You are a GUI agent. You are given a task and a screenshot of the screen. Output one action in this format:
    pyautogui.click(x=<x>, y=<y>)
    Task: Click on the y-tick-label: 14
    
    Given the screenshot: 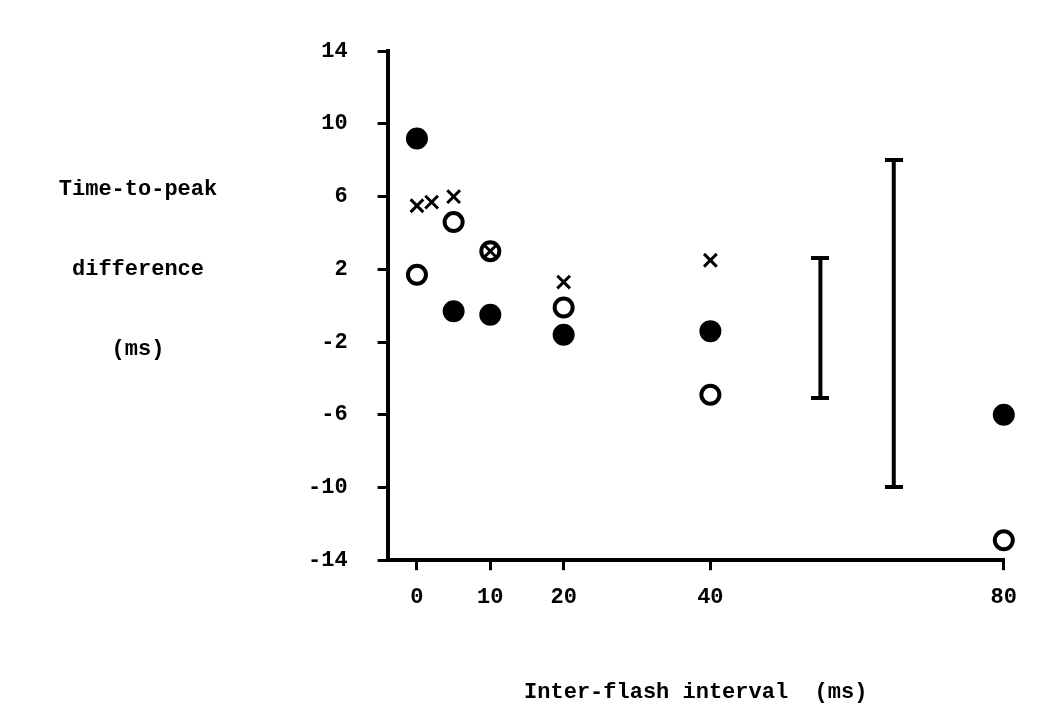 What is the action you would take?
    pyautogui.click(x=334, y=51)
    